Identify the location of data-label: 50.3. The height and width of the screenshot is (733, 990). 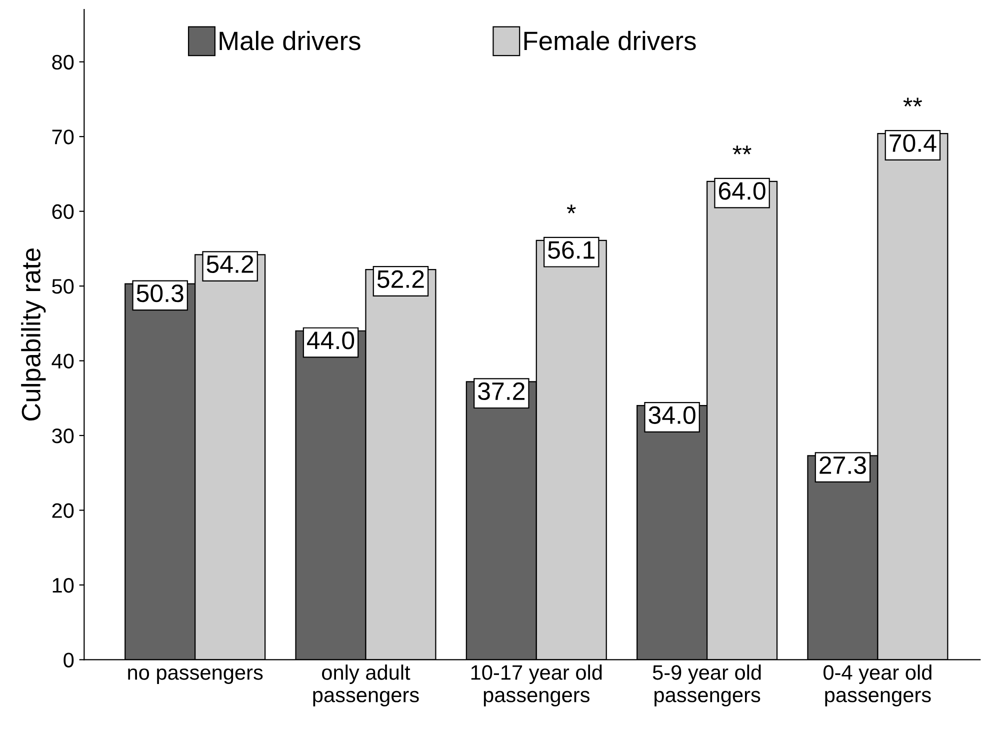
(160, 293).